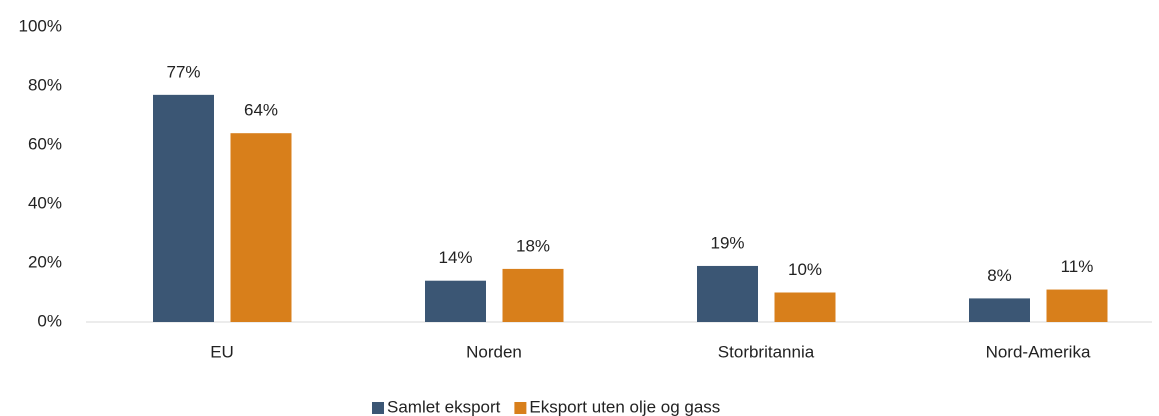 The height and width of the screenshot is (416, 1159). Describe the element at coordinates (1077, 266) in the screenshot. I see `value-label: 11%` at that location.